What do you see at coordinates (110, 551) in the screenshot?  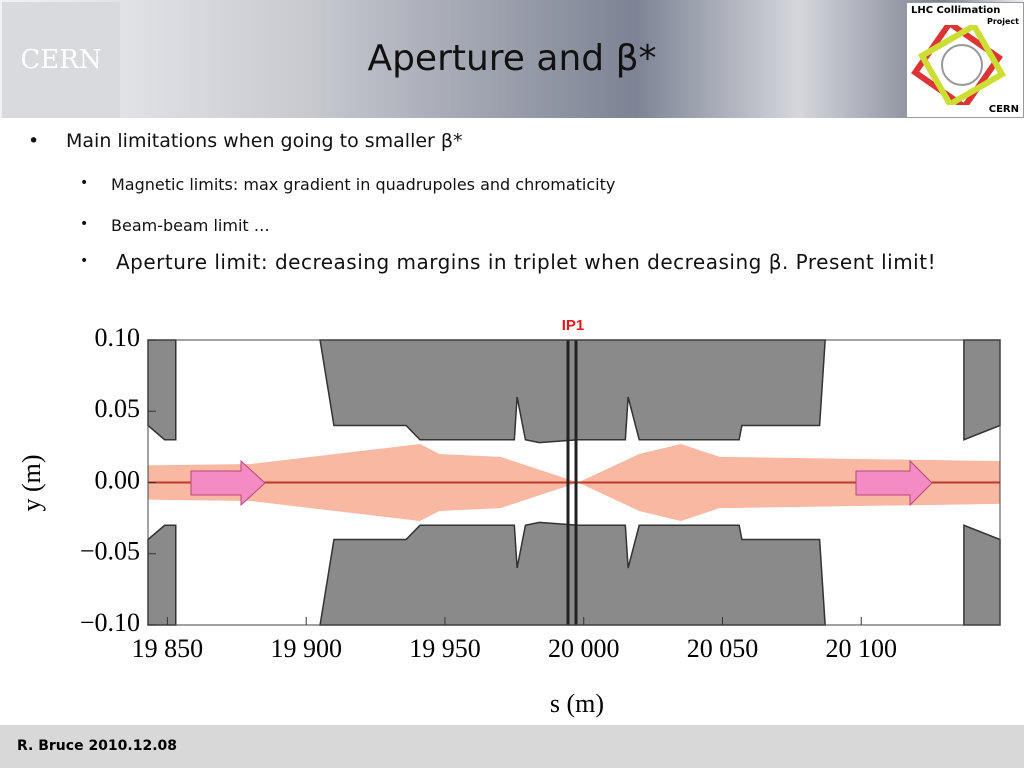 I see `y-tick-label: −0.05` at bounding box center [110, 551].